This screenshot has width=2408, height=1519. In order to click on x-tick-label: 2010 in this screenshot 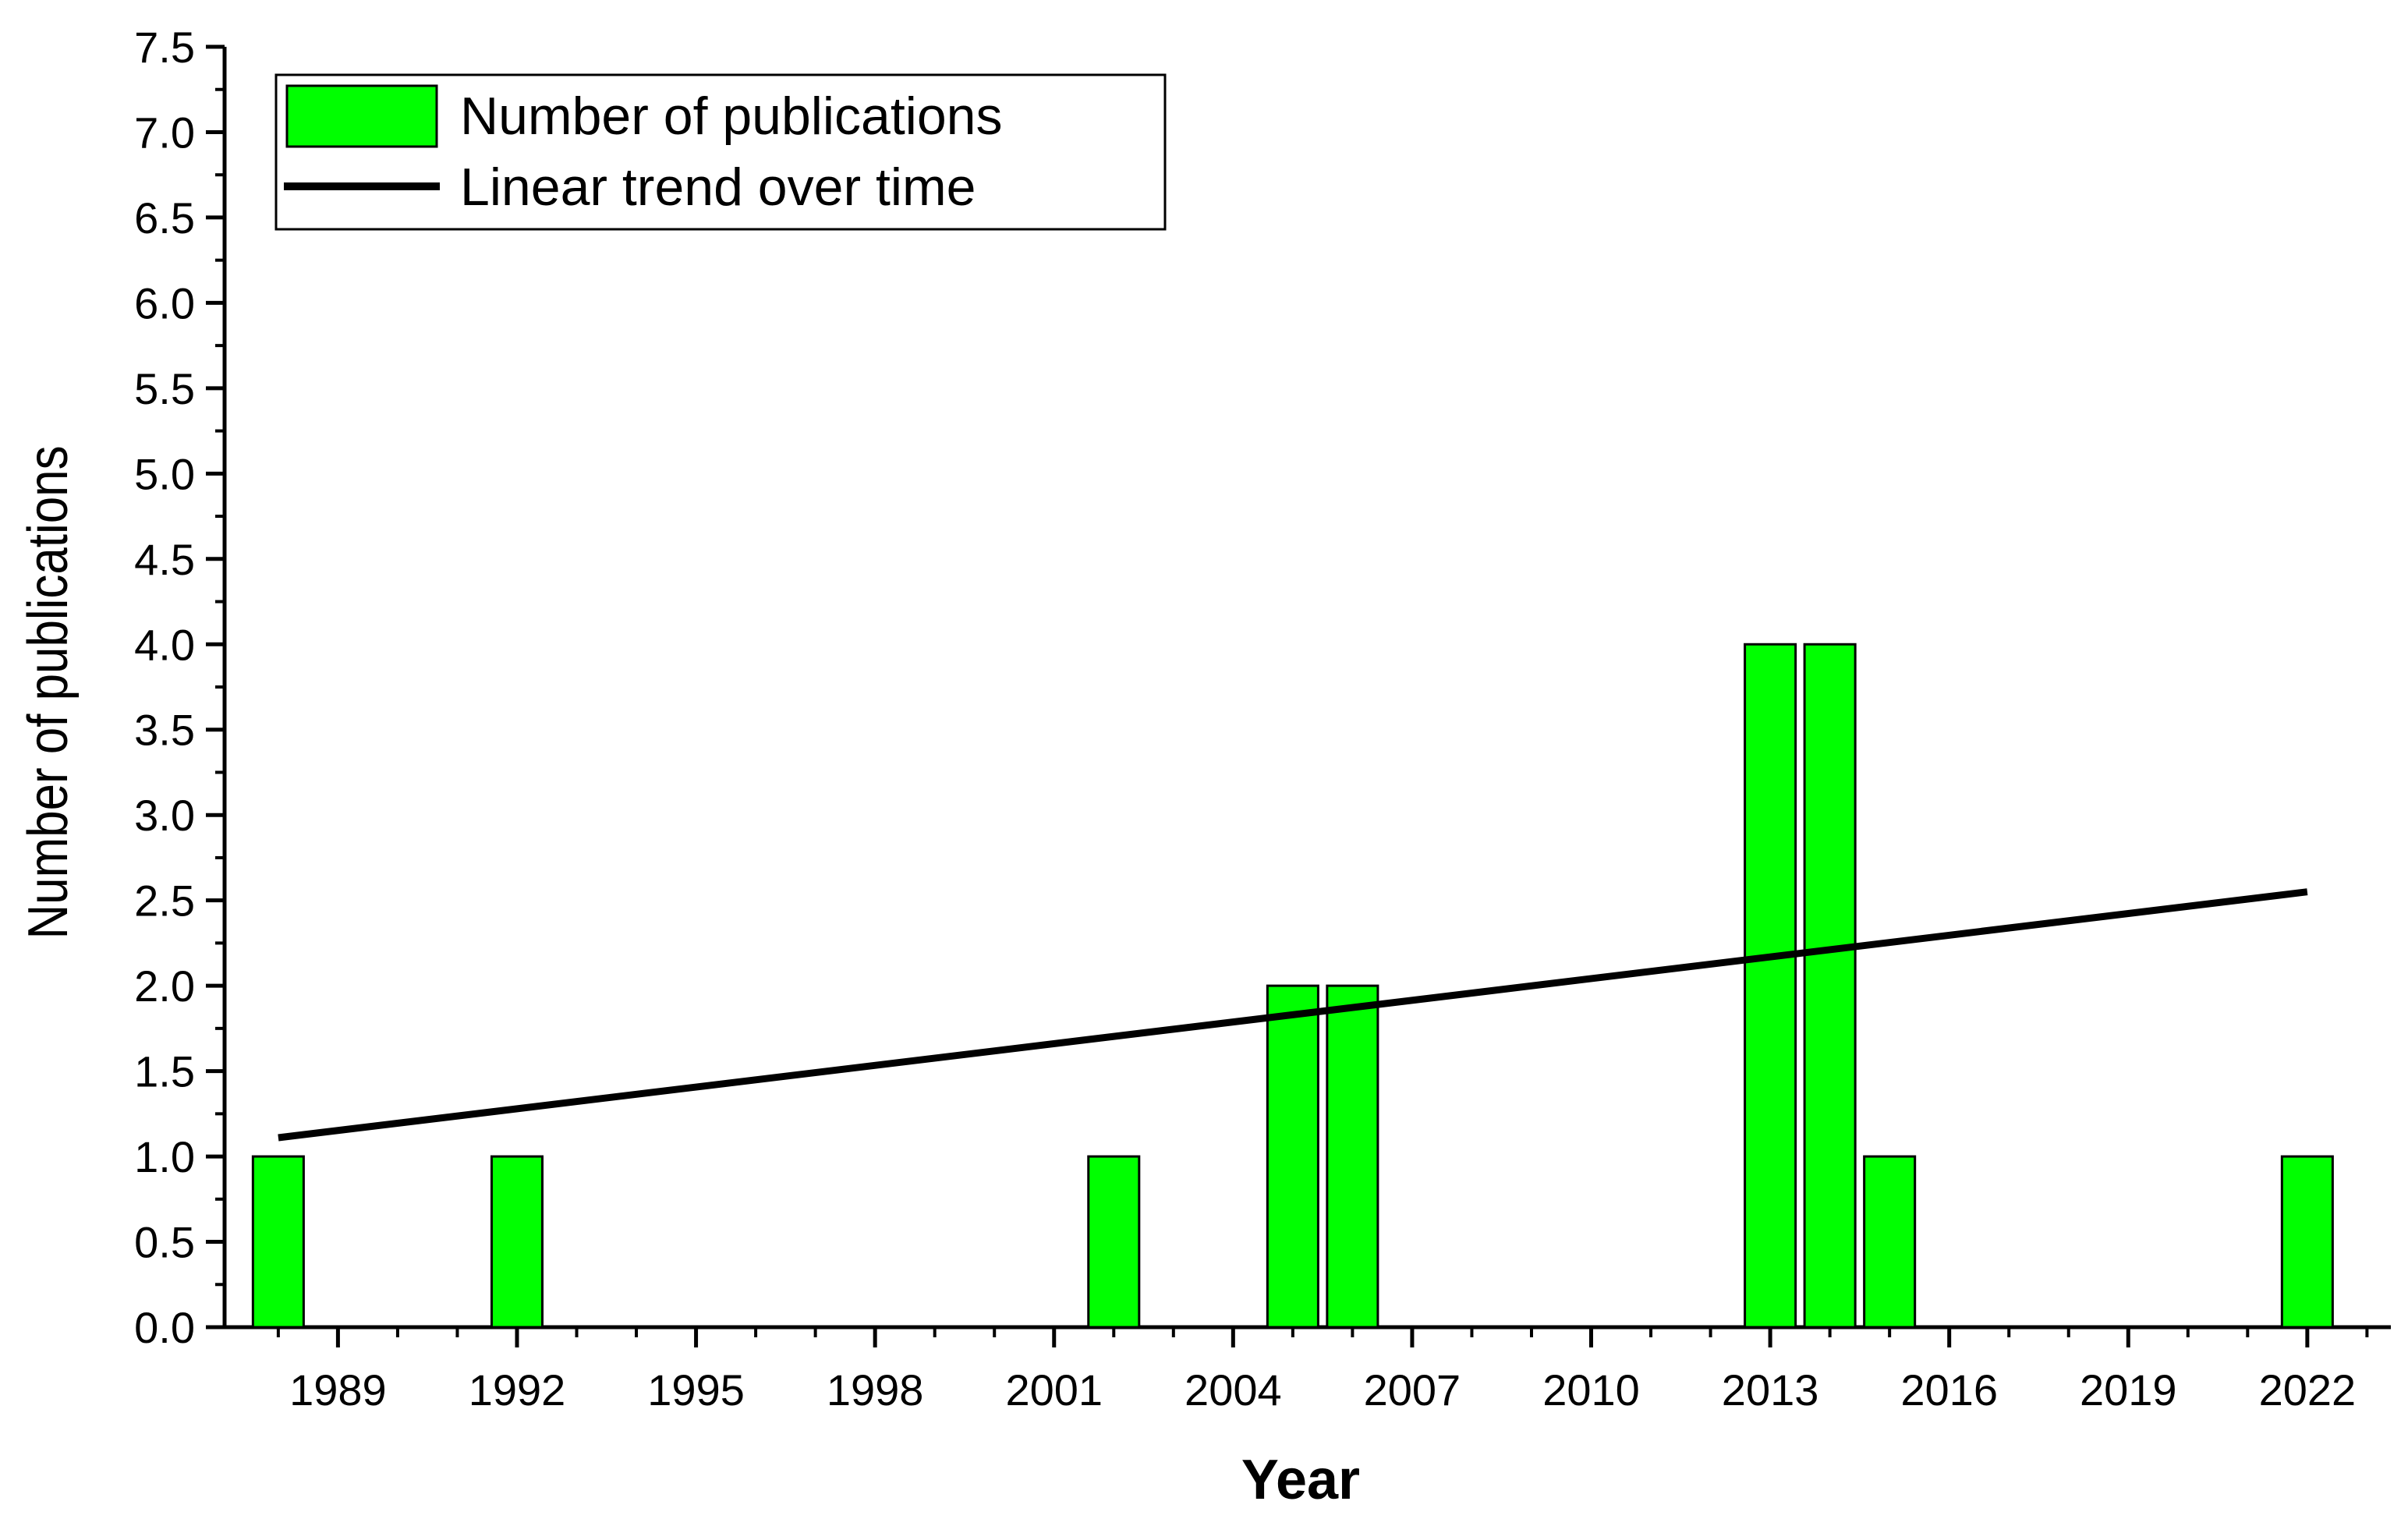, I will do `click(1591, 1390)`.